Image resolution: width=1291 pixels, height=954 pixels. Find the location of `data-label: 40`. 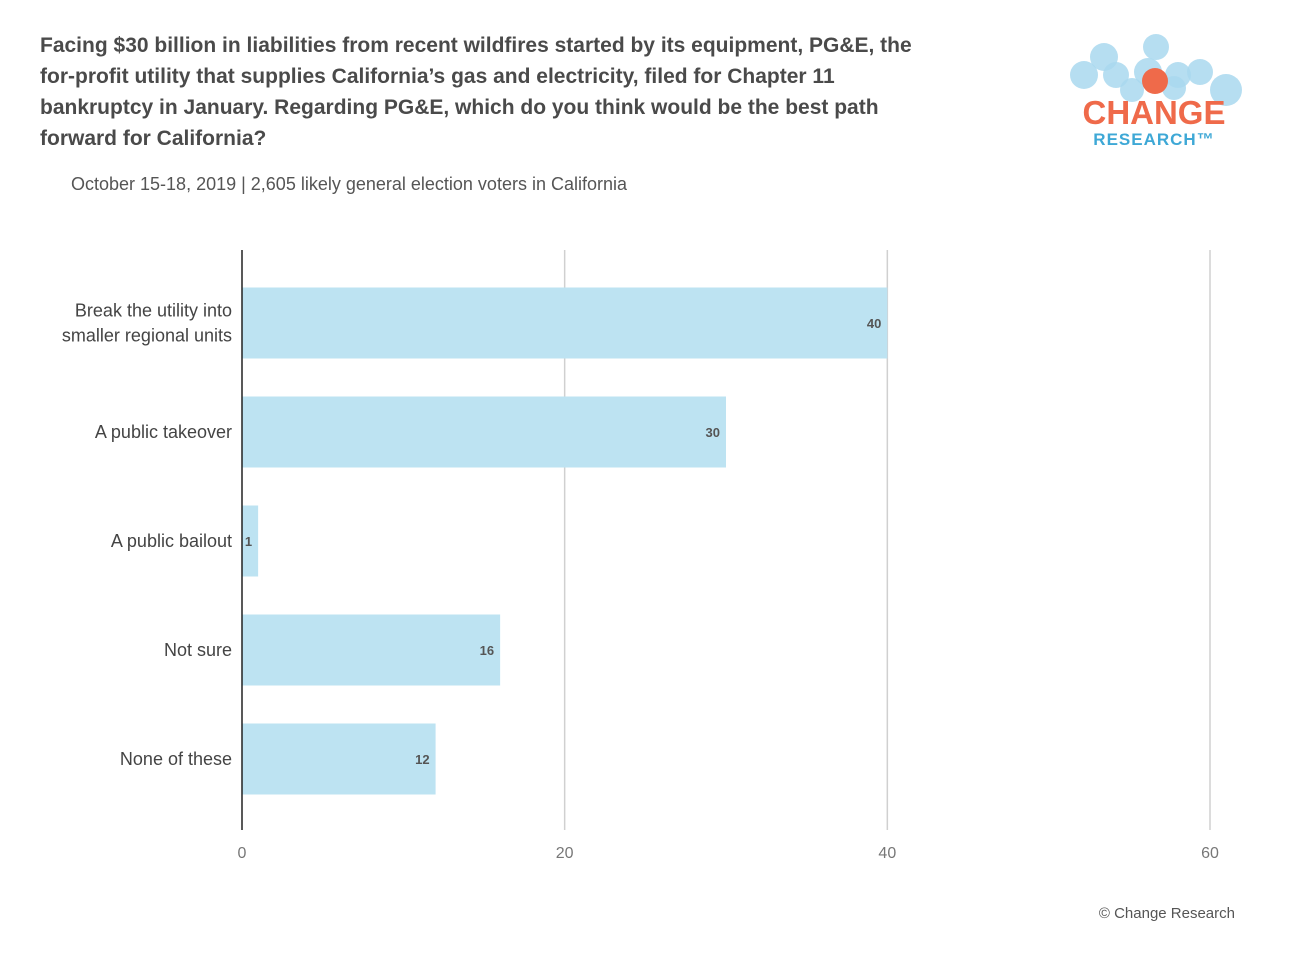

data-label: 40 is located at coordinates (874, 323).